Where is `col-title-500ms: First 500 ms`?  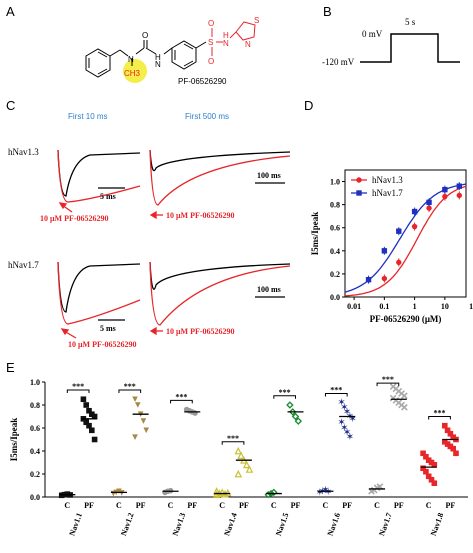 col-title-500ms: First 500 ms is located at coordinates (207, 116).